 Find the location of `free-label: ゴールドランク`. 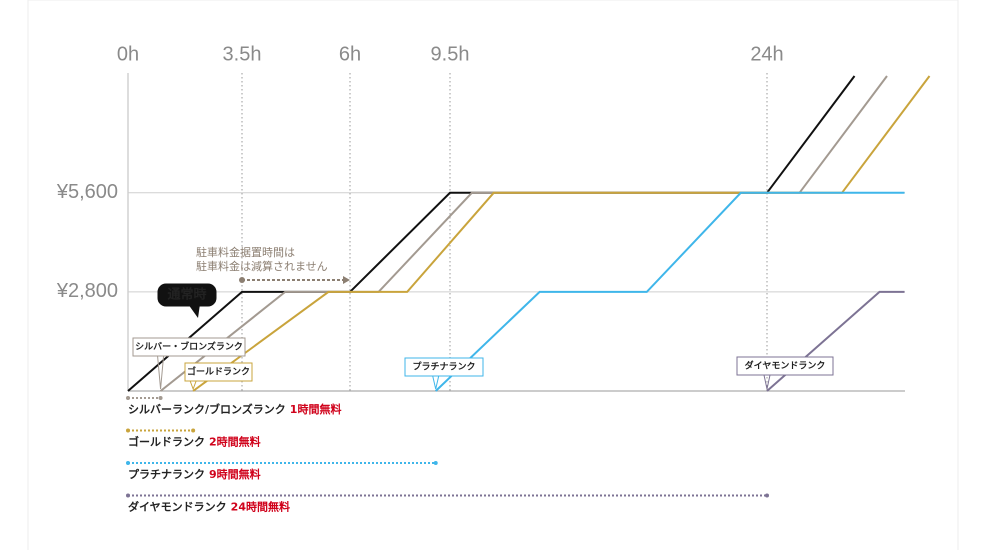

free-label: ゴールドランク is located at coordinates (166, 442).